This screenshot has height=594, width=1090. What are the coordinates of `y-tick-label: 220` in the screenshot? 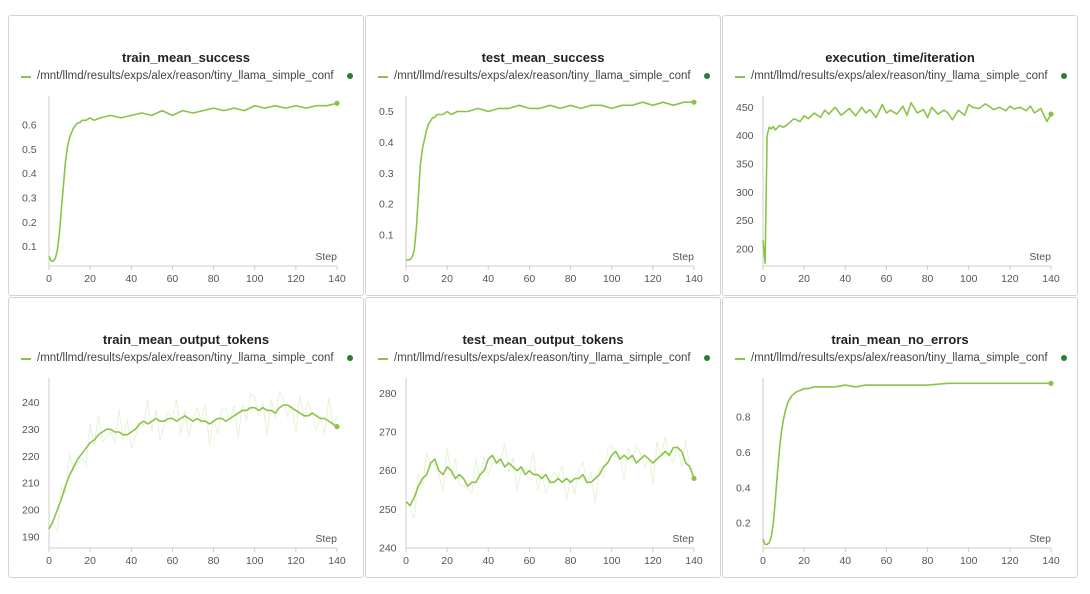 It's located at (31, 457).